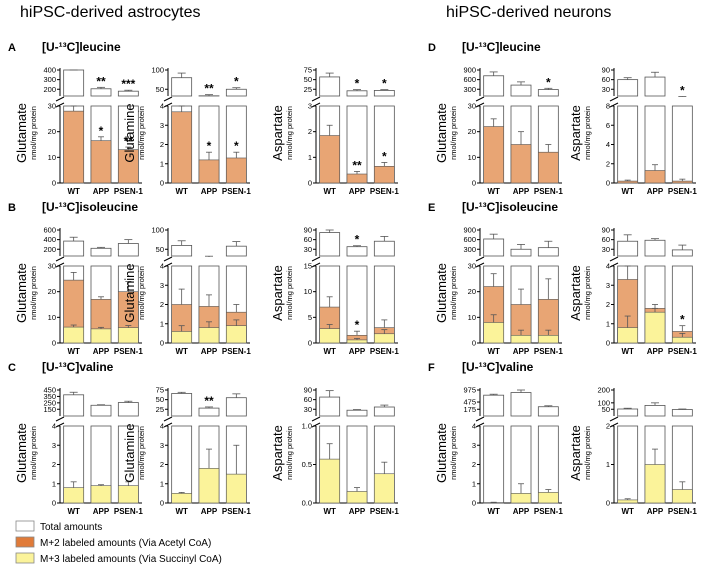  I want to click on y-tick-label: 300, so click(49, 79).